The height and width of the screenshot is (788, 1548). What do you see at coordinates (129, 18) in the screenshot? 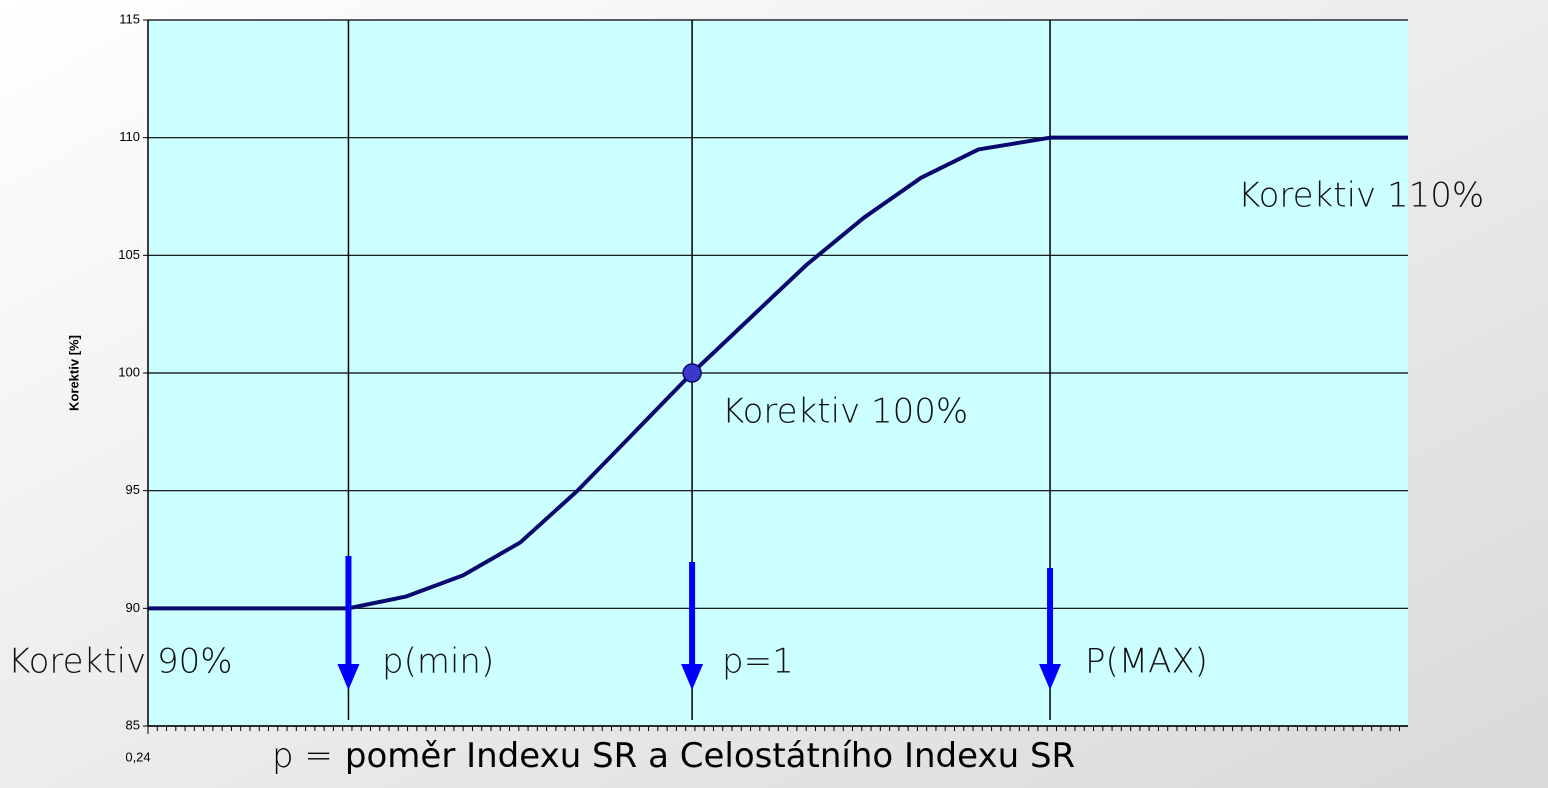
I see `y-tick-label: 115` at bounding box center [129, 18].